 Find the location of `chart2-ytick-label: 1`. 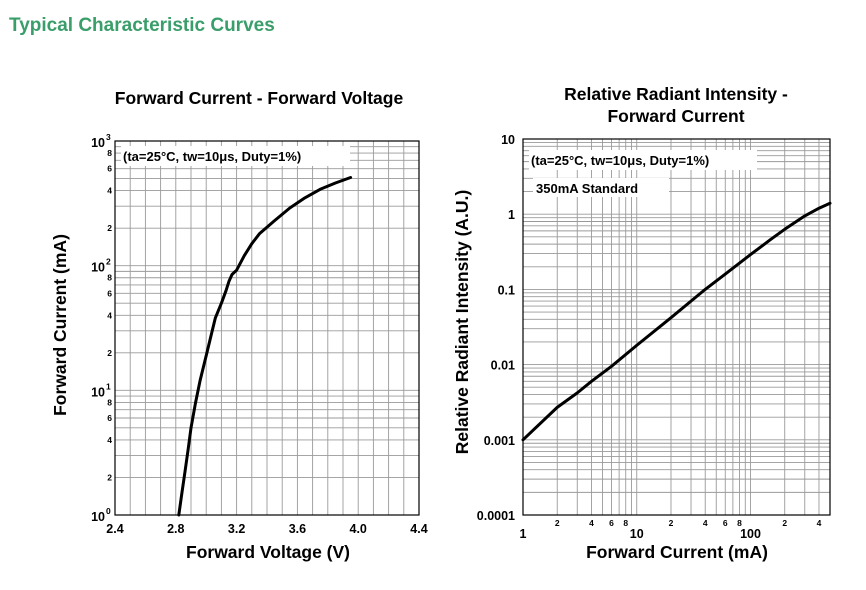

chart2-ytick-label: 1 is located at coordinates (511, 215).